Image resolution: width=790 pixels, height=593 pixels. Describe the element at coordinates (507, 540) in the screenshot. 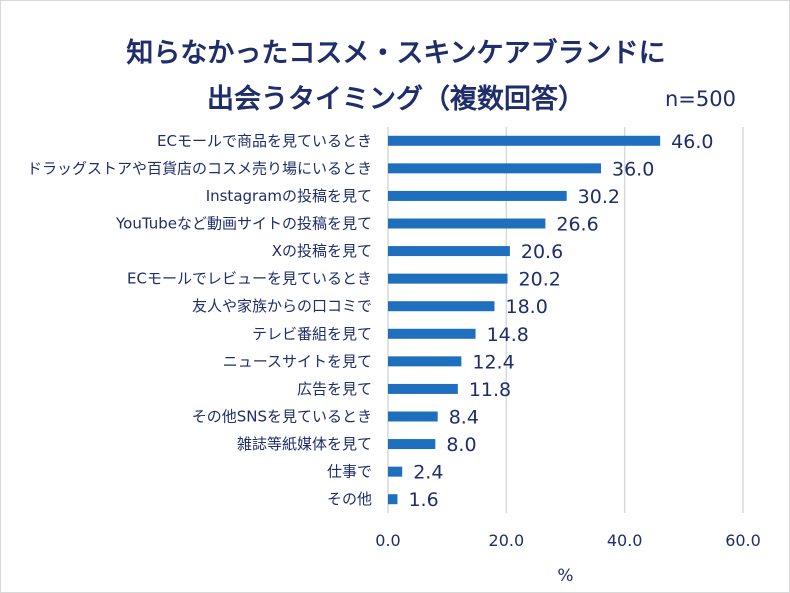

I see `x-tick-label: 20.0` at that location.